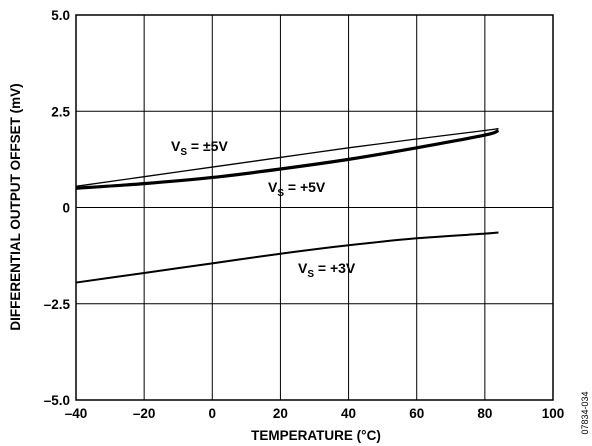 This screenshot has width=592, height=446. I want to click on x-tick-label: 40, so click(348, 413).